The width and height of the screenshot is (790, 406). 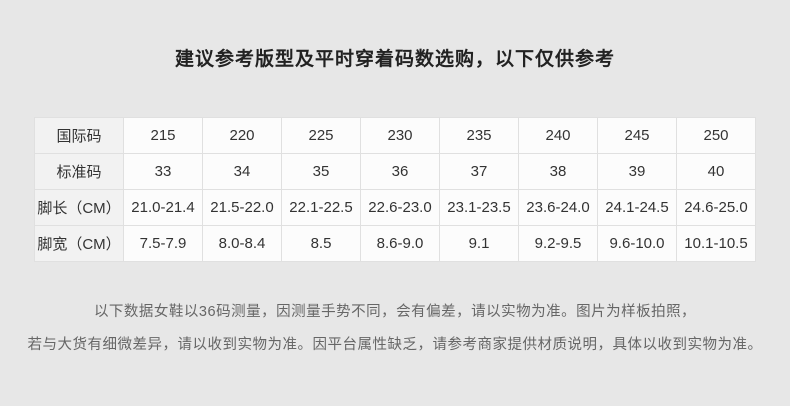 I want to click on size-cell: 21.0-21.4, so click(x=163, y=207).